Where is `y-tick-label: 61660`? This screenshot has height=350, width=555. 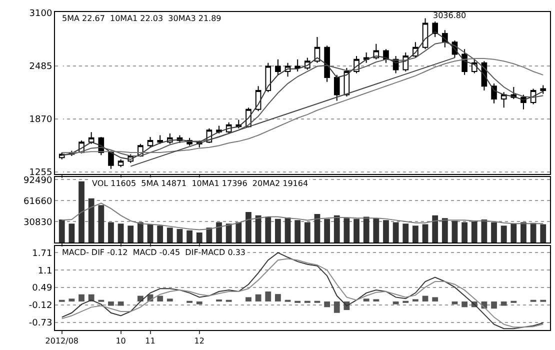 y-tick-label: 61660 is located at coordinates (38, 201).